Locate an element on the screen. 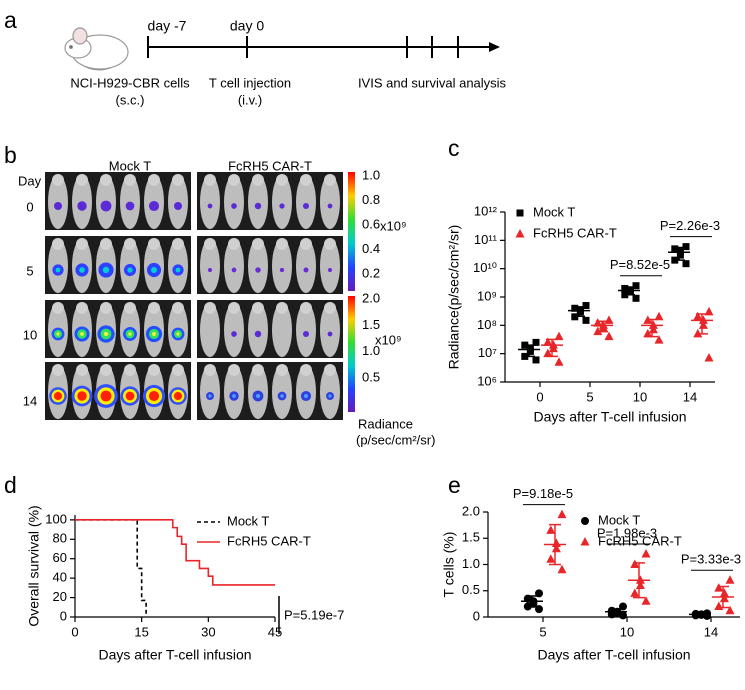  y-tick-label: 1.5 is located at coordinates (471, 537).